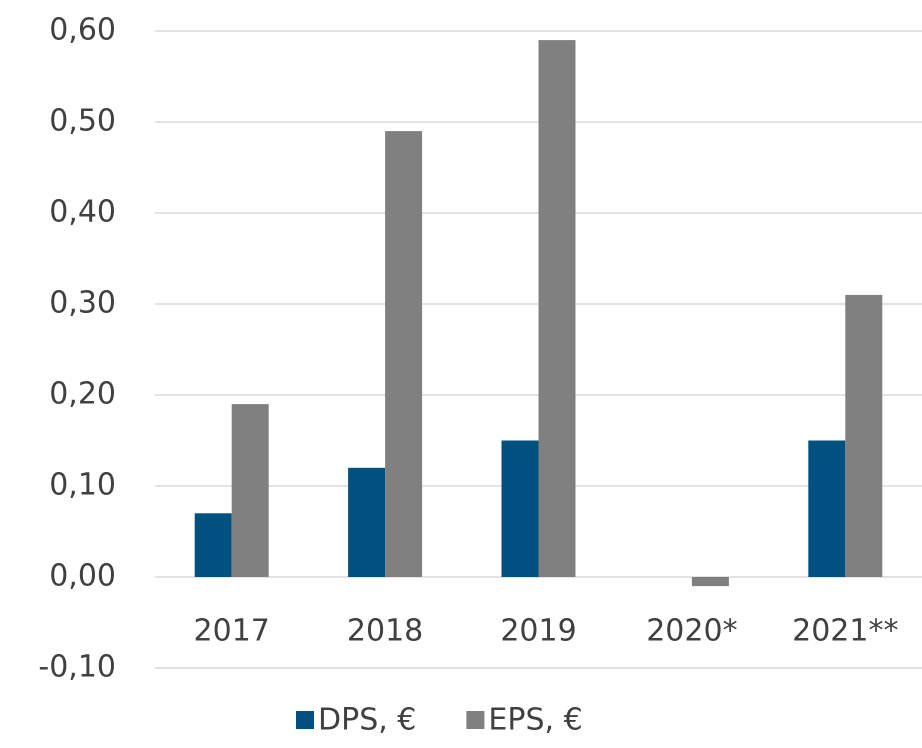 The height and width of the screenshot is (748, 922). I want to click on y-tick-label: 0,20, so click(82, 394).